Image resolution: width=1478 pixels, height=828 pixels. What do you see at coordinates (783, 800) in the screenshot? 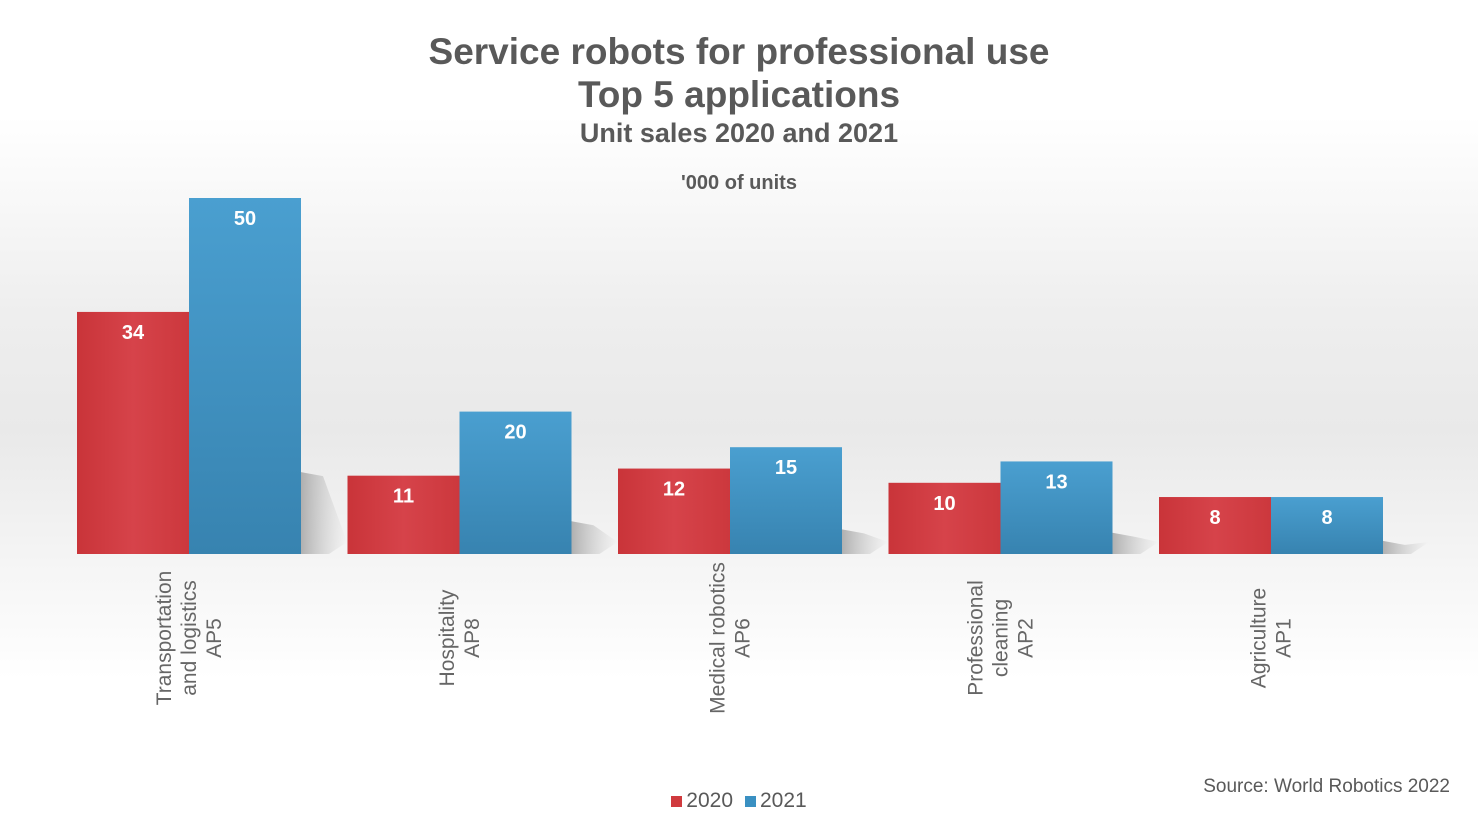
I see `legend-label: 2021` at bounding box center [783, 800].